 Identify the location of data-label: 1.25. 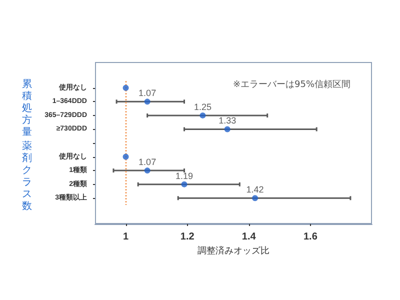
(203, 107).